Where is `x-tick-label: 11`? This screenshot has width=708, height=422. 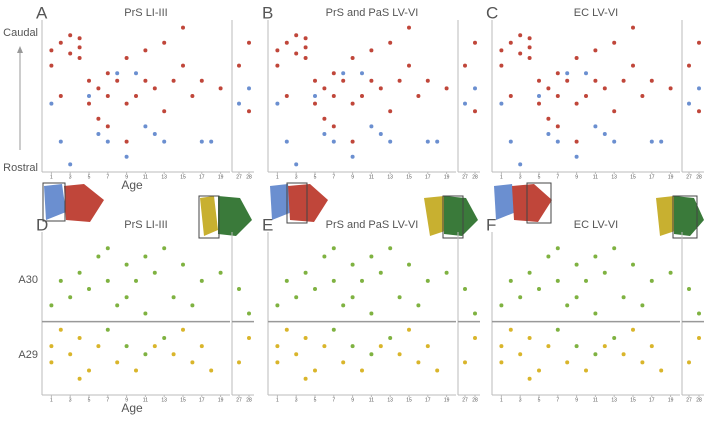 x-tick-label: 11 is located at coordinates (595, 177).